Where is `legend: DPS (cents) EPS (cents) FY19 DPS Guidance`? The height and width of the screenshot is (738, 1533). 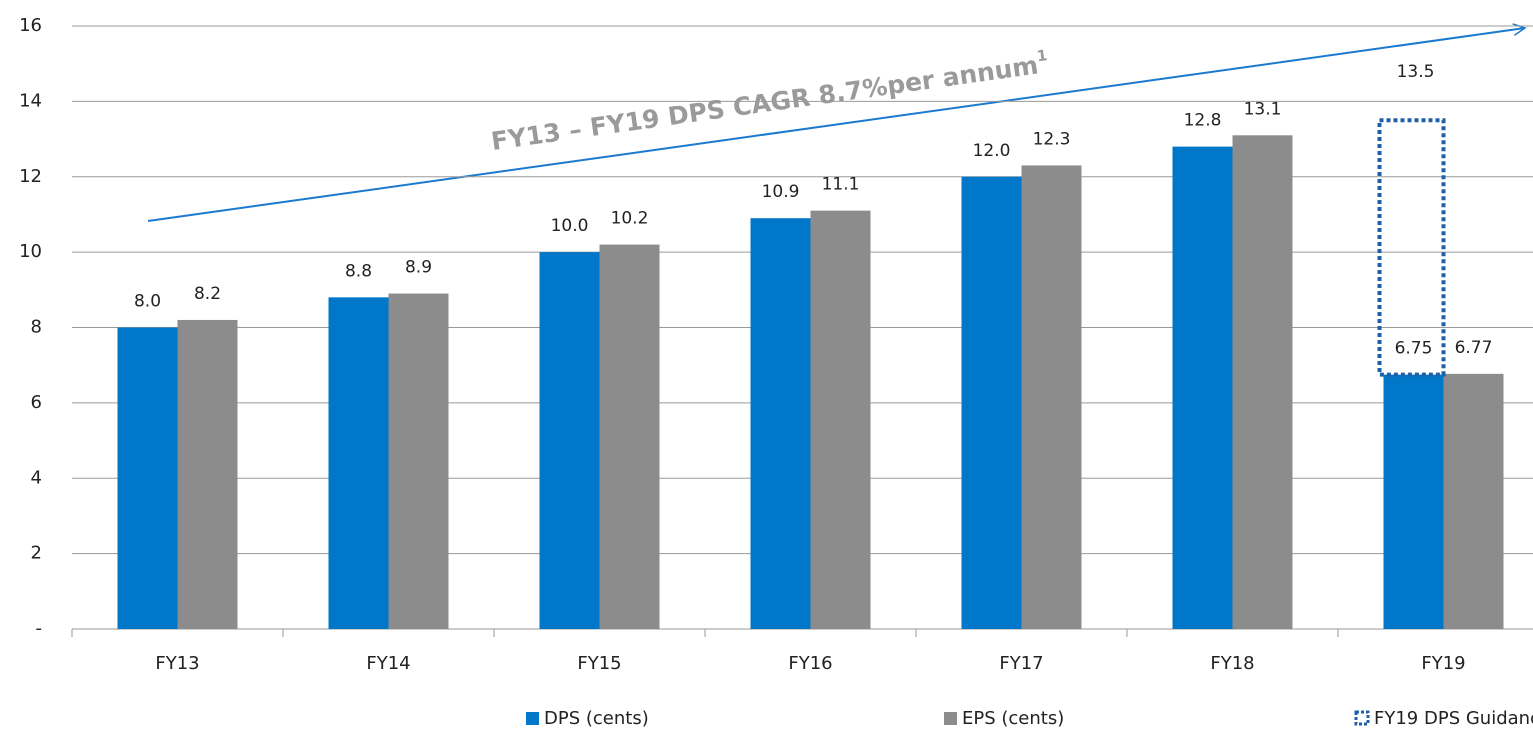
legend: DPS (cents) EPS (cents) FY19 DPS Guidance is located at coordinates (1029, 718).